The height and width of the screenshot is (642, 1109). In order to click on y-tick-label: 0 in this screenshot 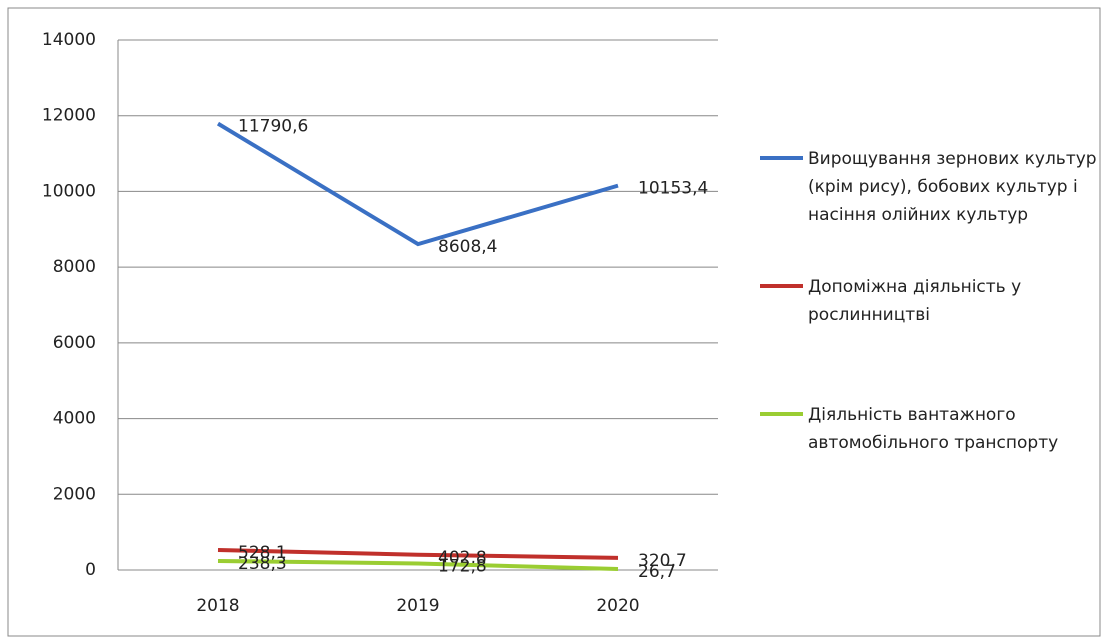, I will do `click(90, 570)`.